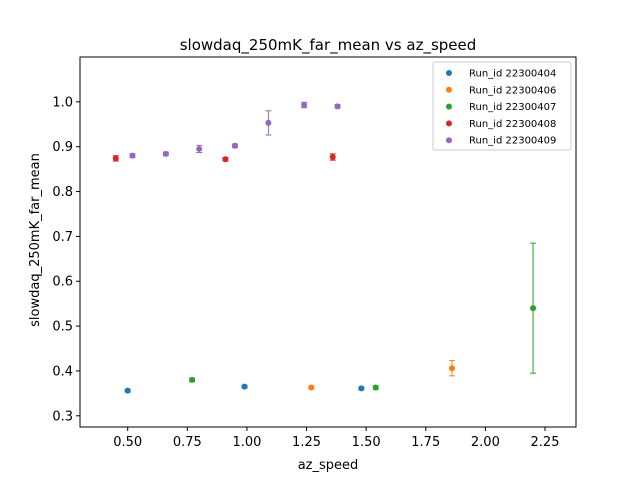  Describe the element at coordinates (366, 442) in the screenshot. I see `x-tick-label: 1.50` at that location.